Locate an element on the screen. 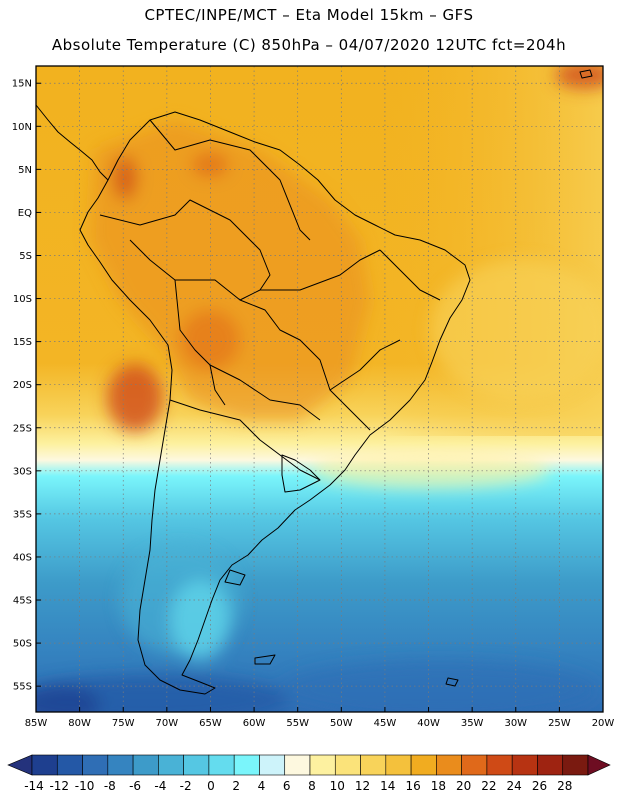 Image resolution: width=618 pixels, height=800 pixels. colorbar-tick-label: 2 is located at coordinates (236, 786).